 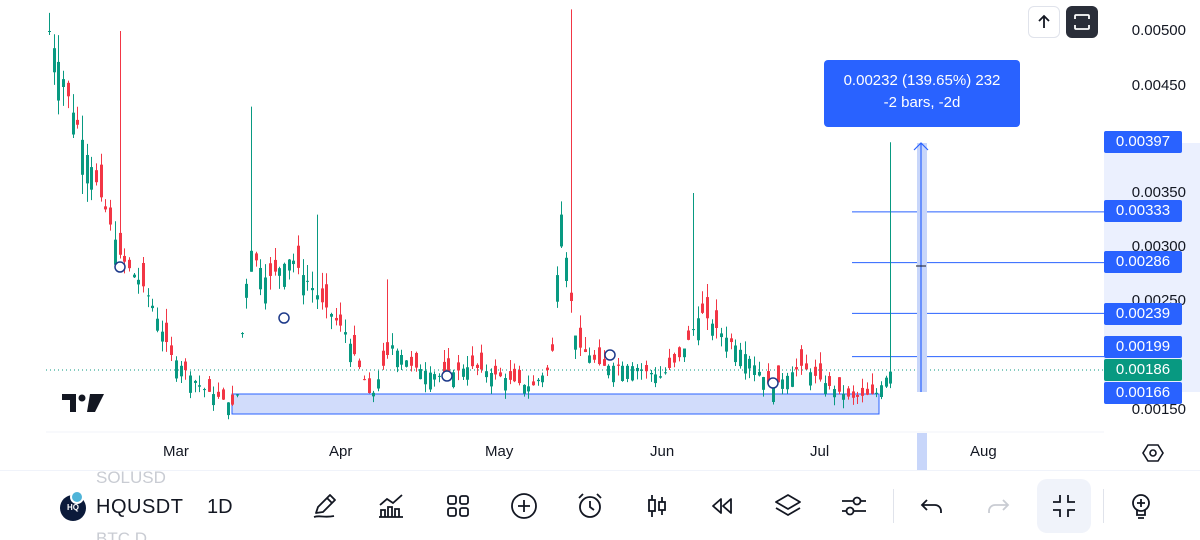 What do you see at coordinates (932, 506) in the screenshot?
I see `undo-icon` at bounding box center [932, 506].